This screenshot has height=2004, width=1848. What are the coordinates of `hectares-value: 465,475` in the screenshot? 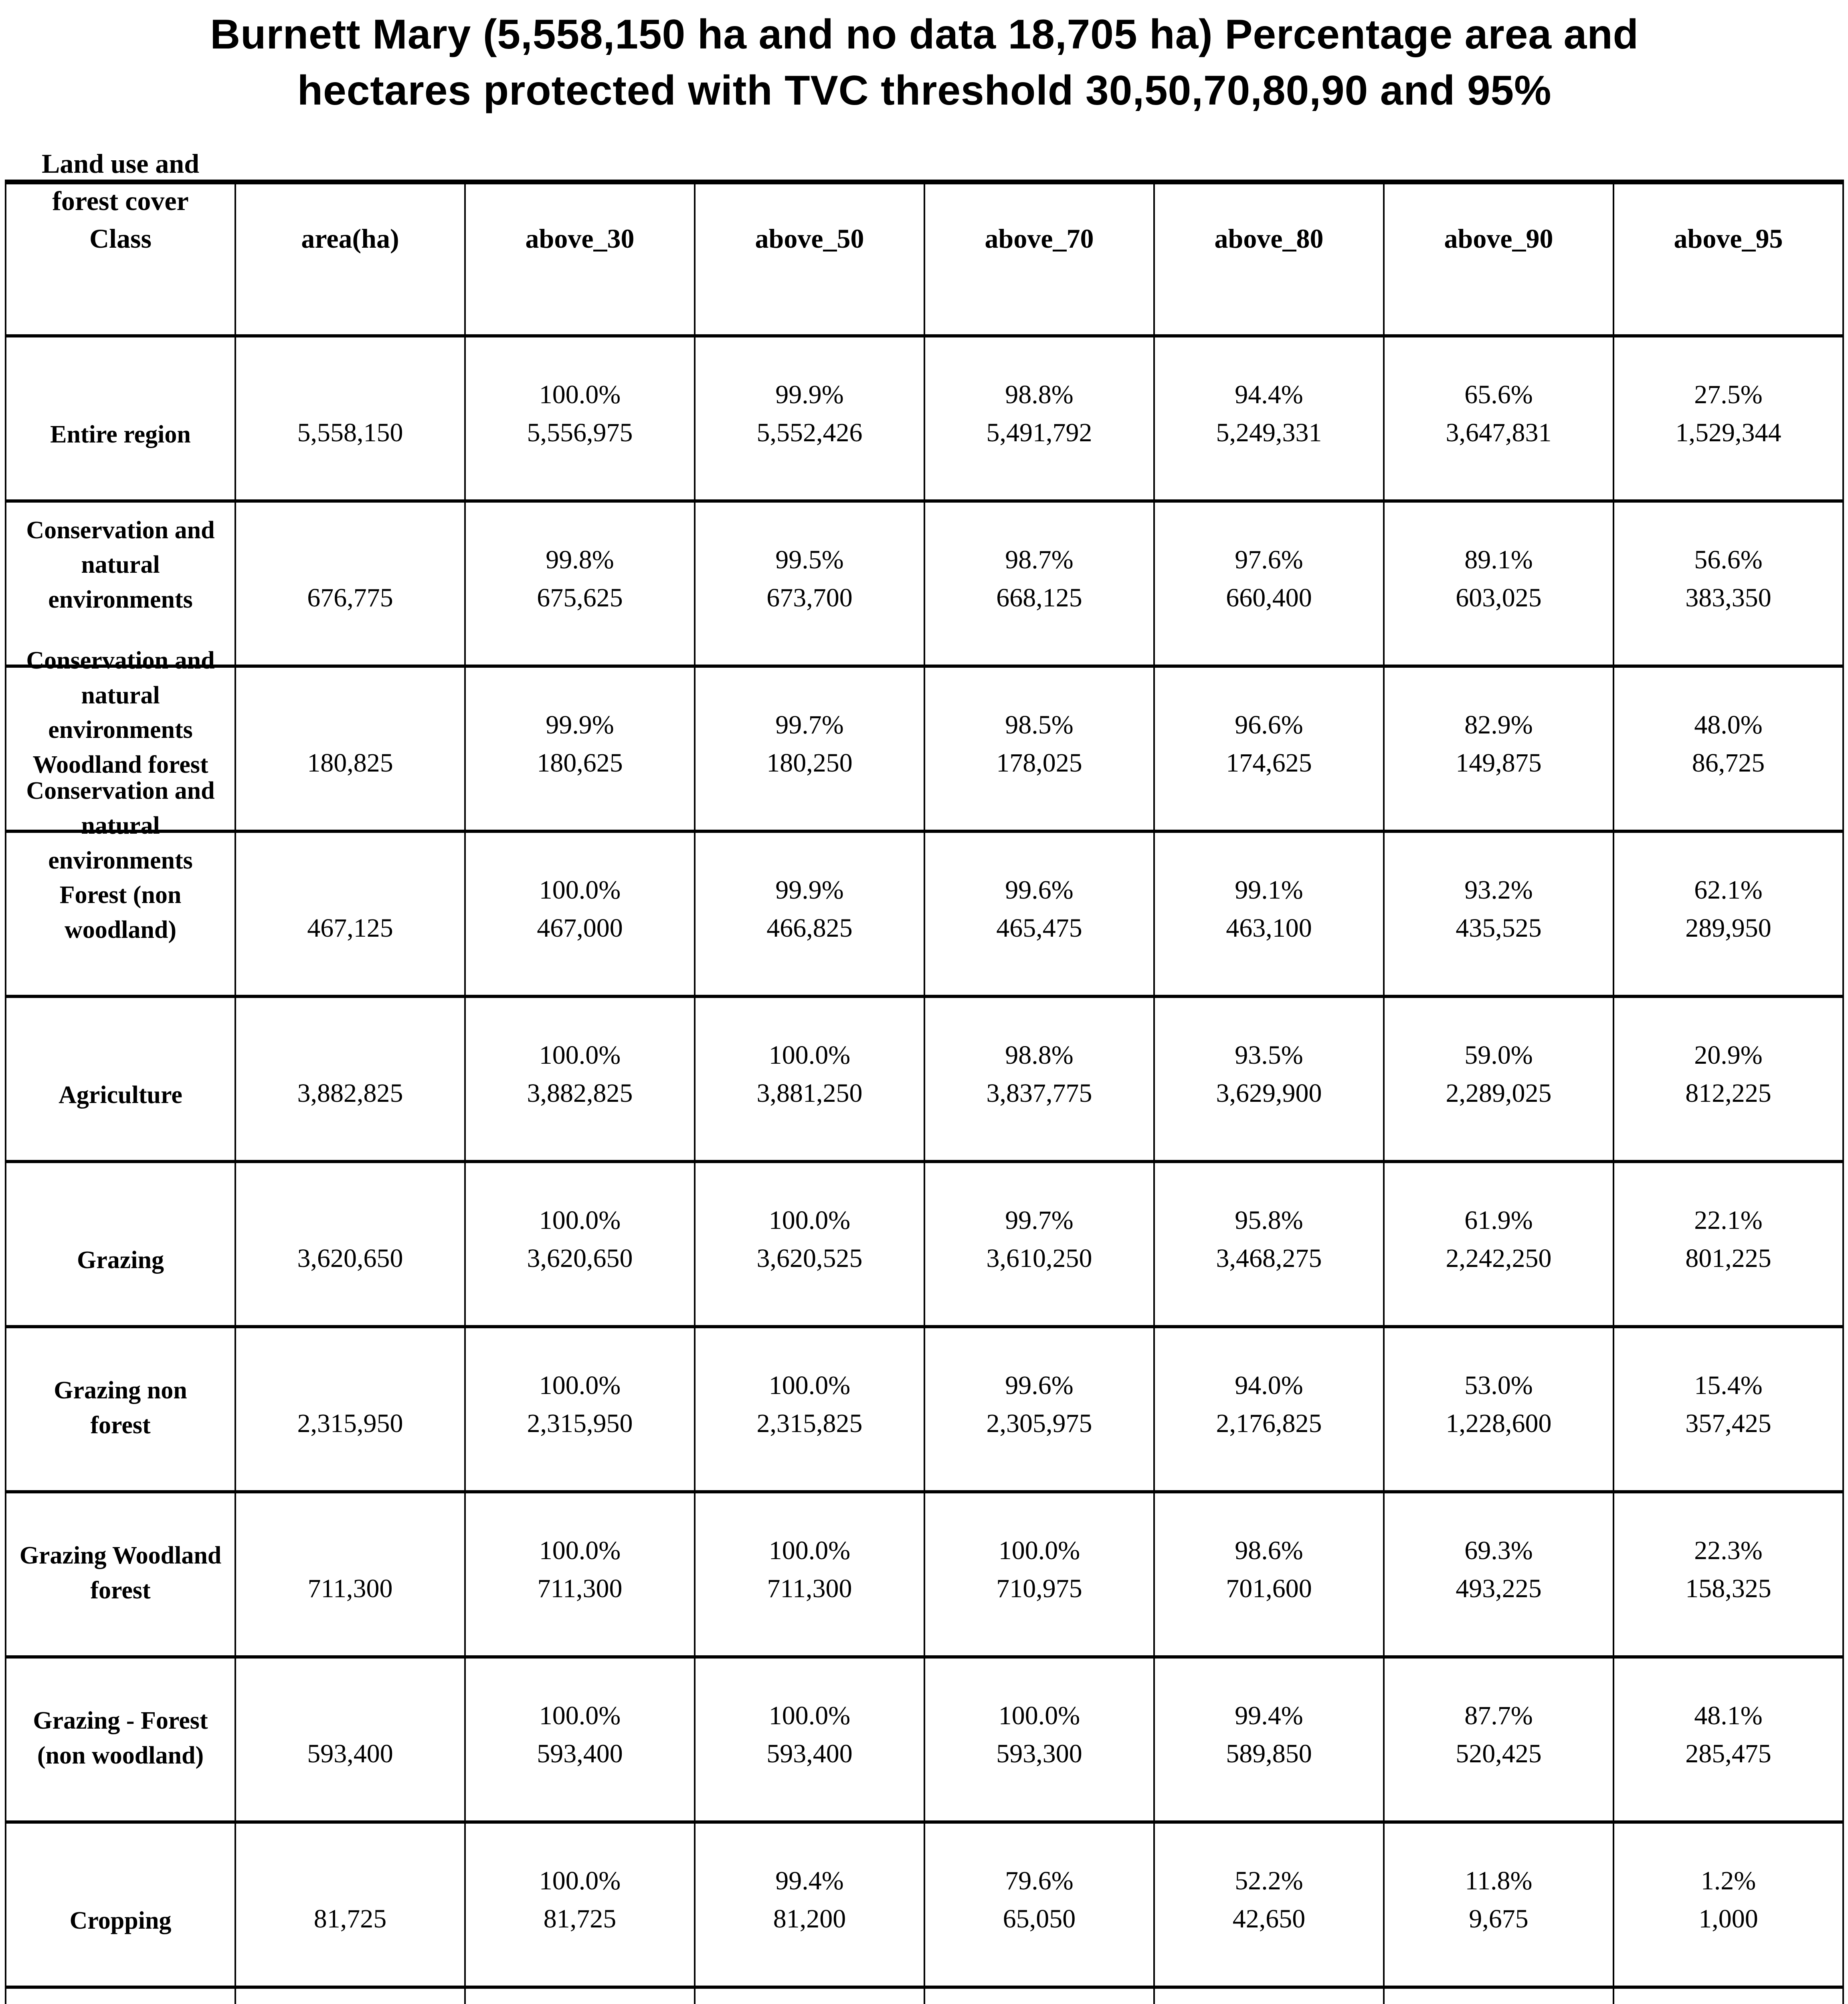 It's located at (1039, 928).